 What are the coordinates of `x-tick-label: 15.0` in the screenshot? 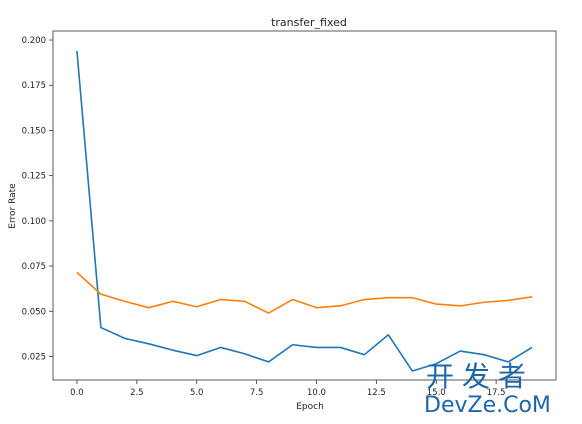 It's located at (436, 393).